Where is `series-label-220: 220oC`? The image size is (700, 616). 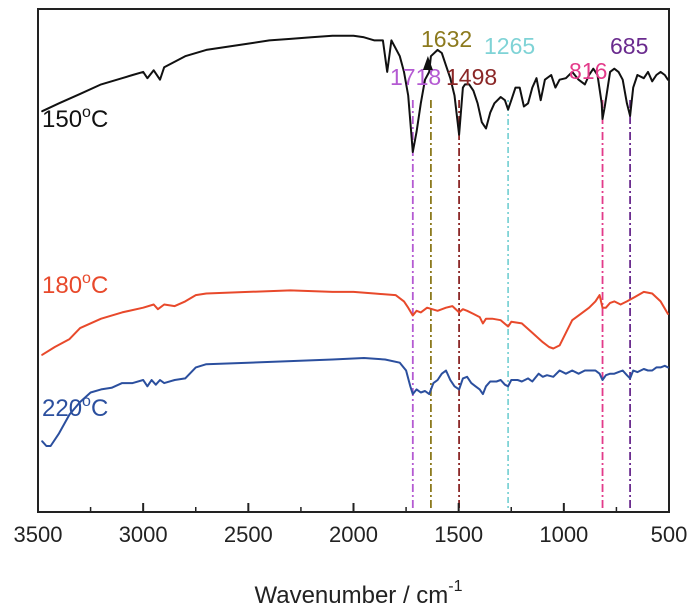 series-label-220: 220oC is located at coordinates (75, 407).